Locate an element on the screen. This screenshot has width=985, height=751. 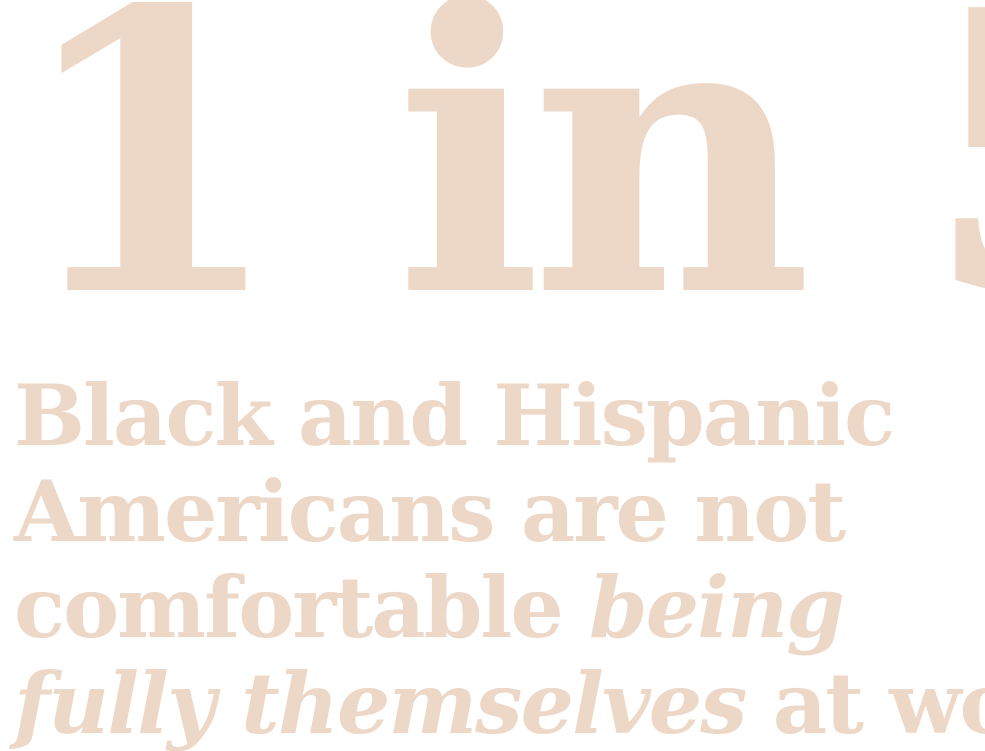
description-line-4-italic: fully themselves is located at coordinates (380, 702).